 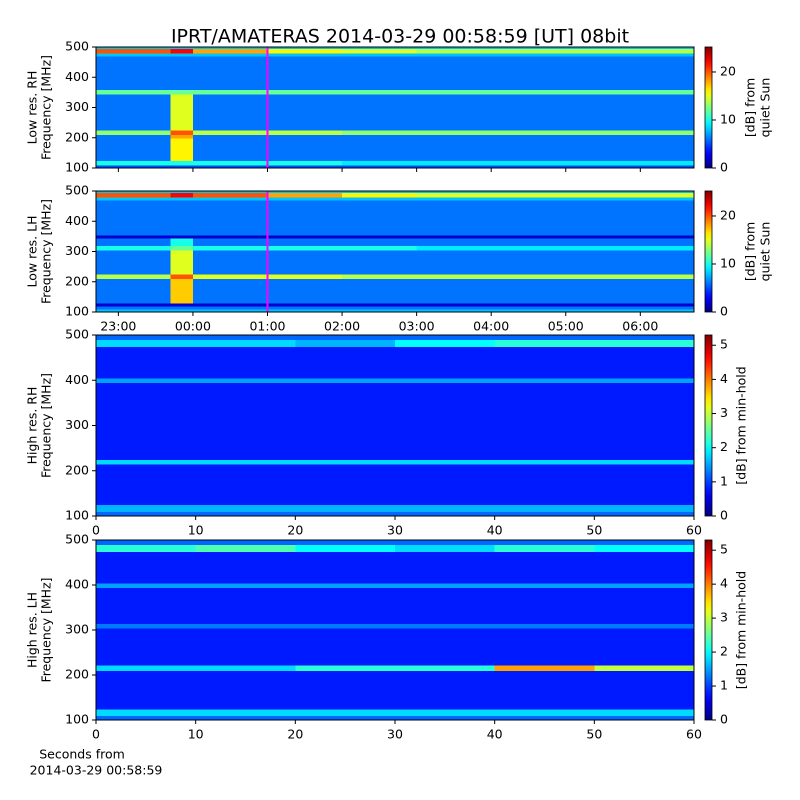 What do you see at coordinates (728, 70) in the screenshot?
I see `colorbar-tick-label: 20` at bounding box center [728, 70].